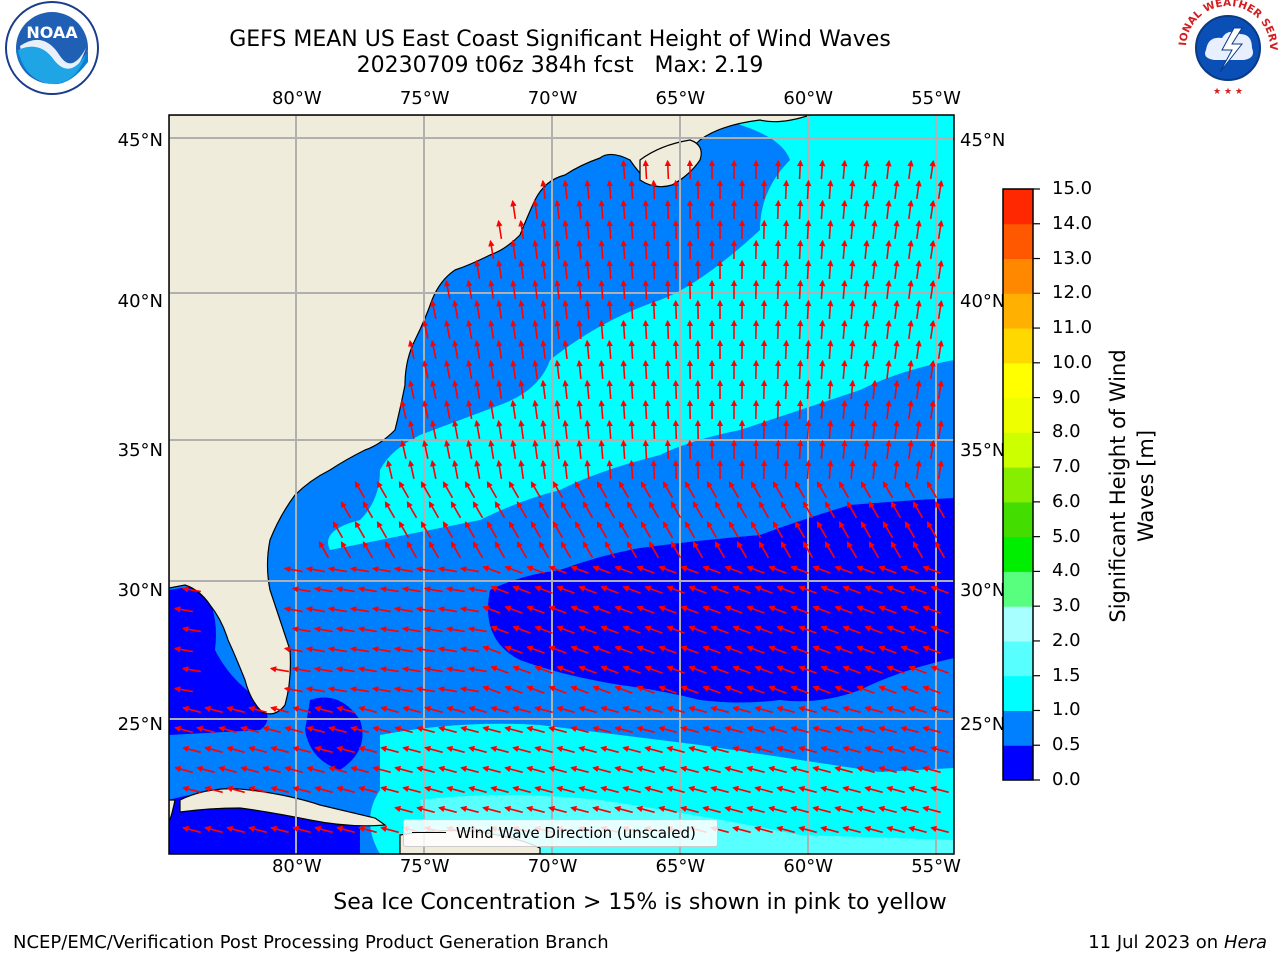  What do you see at coordinates (140, 140) in the screenshot?
I see `lat-label-left: 45°N` at bounding box center [140, 140].